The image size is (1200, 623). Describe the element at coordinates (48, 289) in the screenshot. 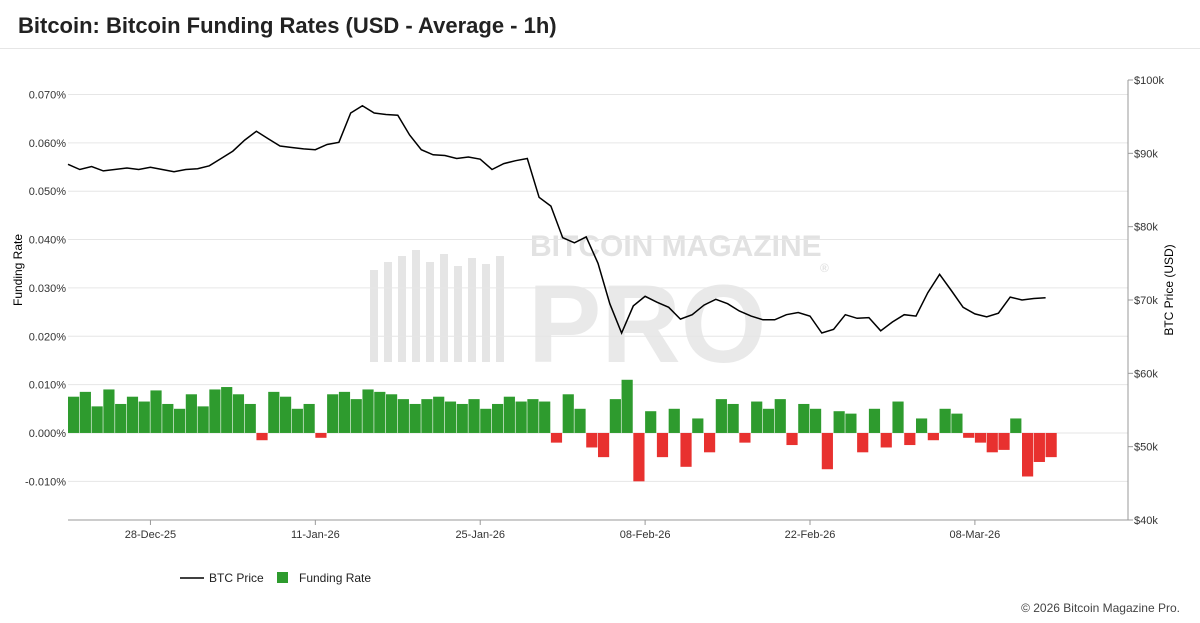

I see `y-left-tick-label: 0.030%` at that location.